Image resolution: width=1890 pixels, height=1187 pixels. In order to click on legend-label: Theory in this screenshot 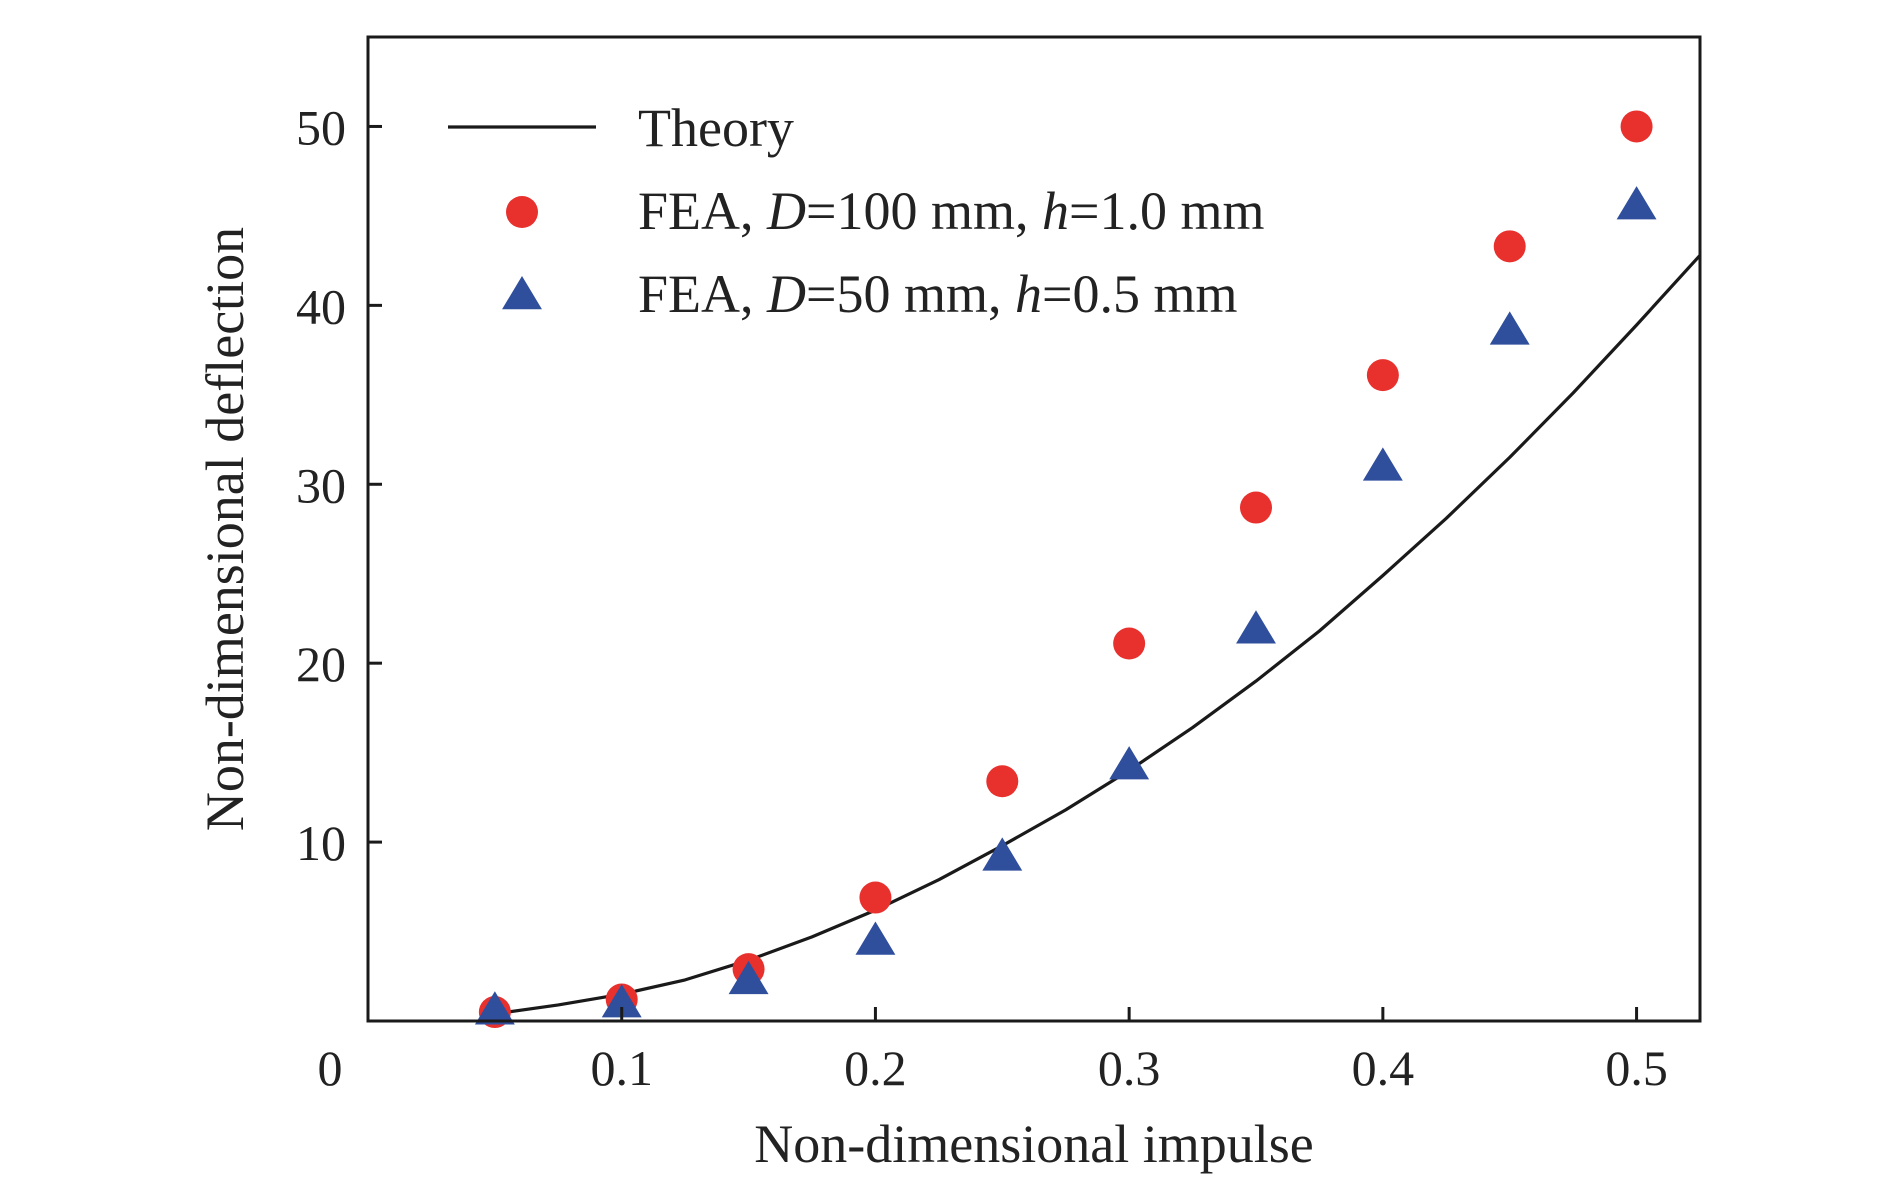, I will do `click(716, 128)`.